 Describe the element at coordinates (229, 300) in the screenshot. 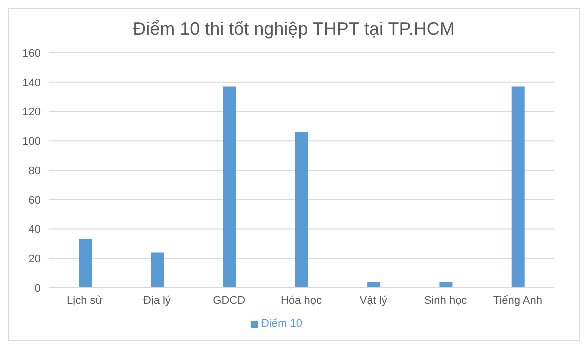

I see `x-tick-label: GDCD` at that location.